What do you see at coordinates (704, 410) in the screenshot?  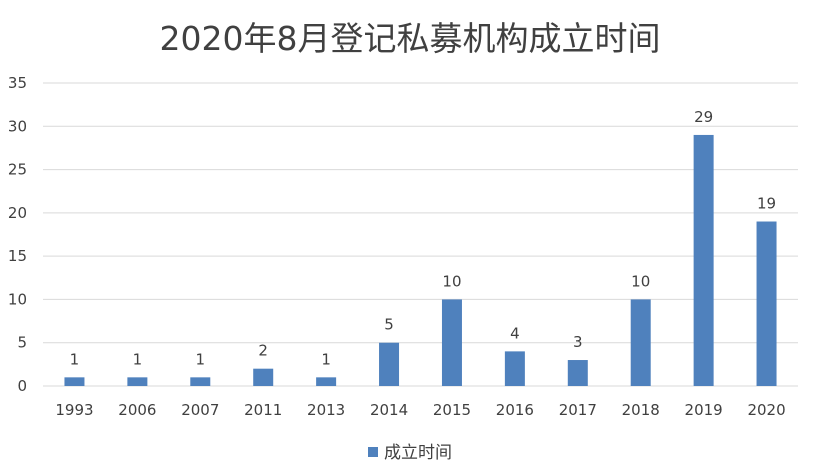 I see `x-tick-label: 2019` at bounding box center [704, 410].